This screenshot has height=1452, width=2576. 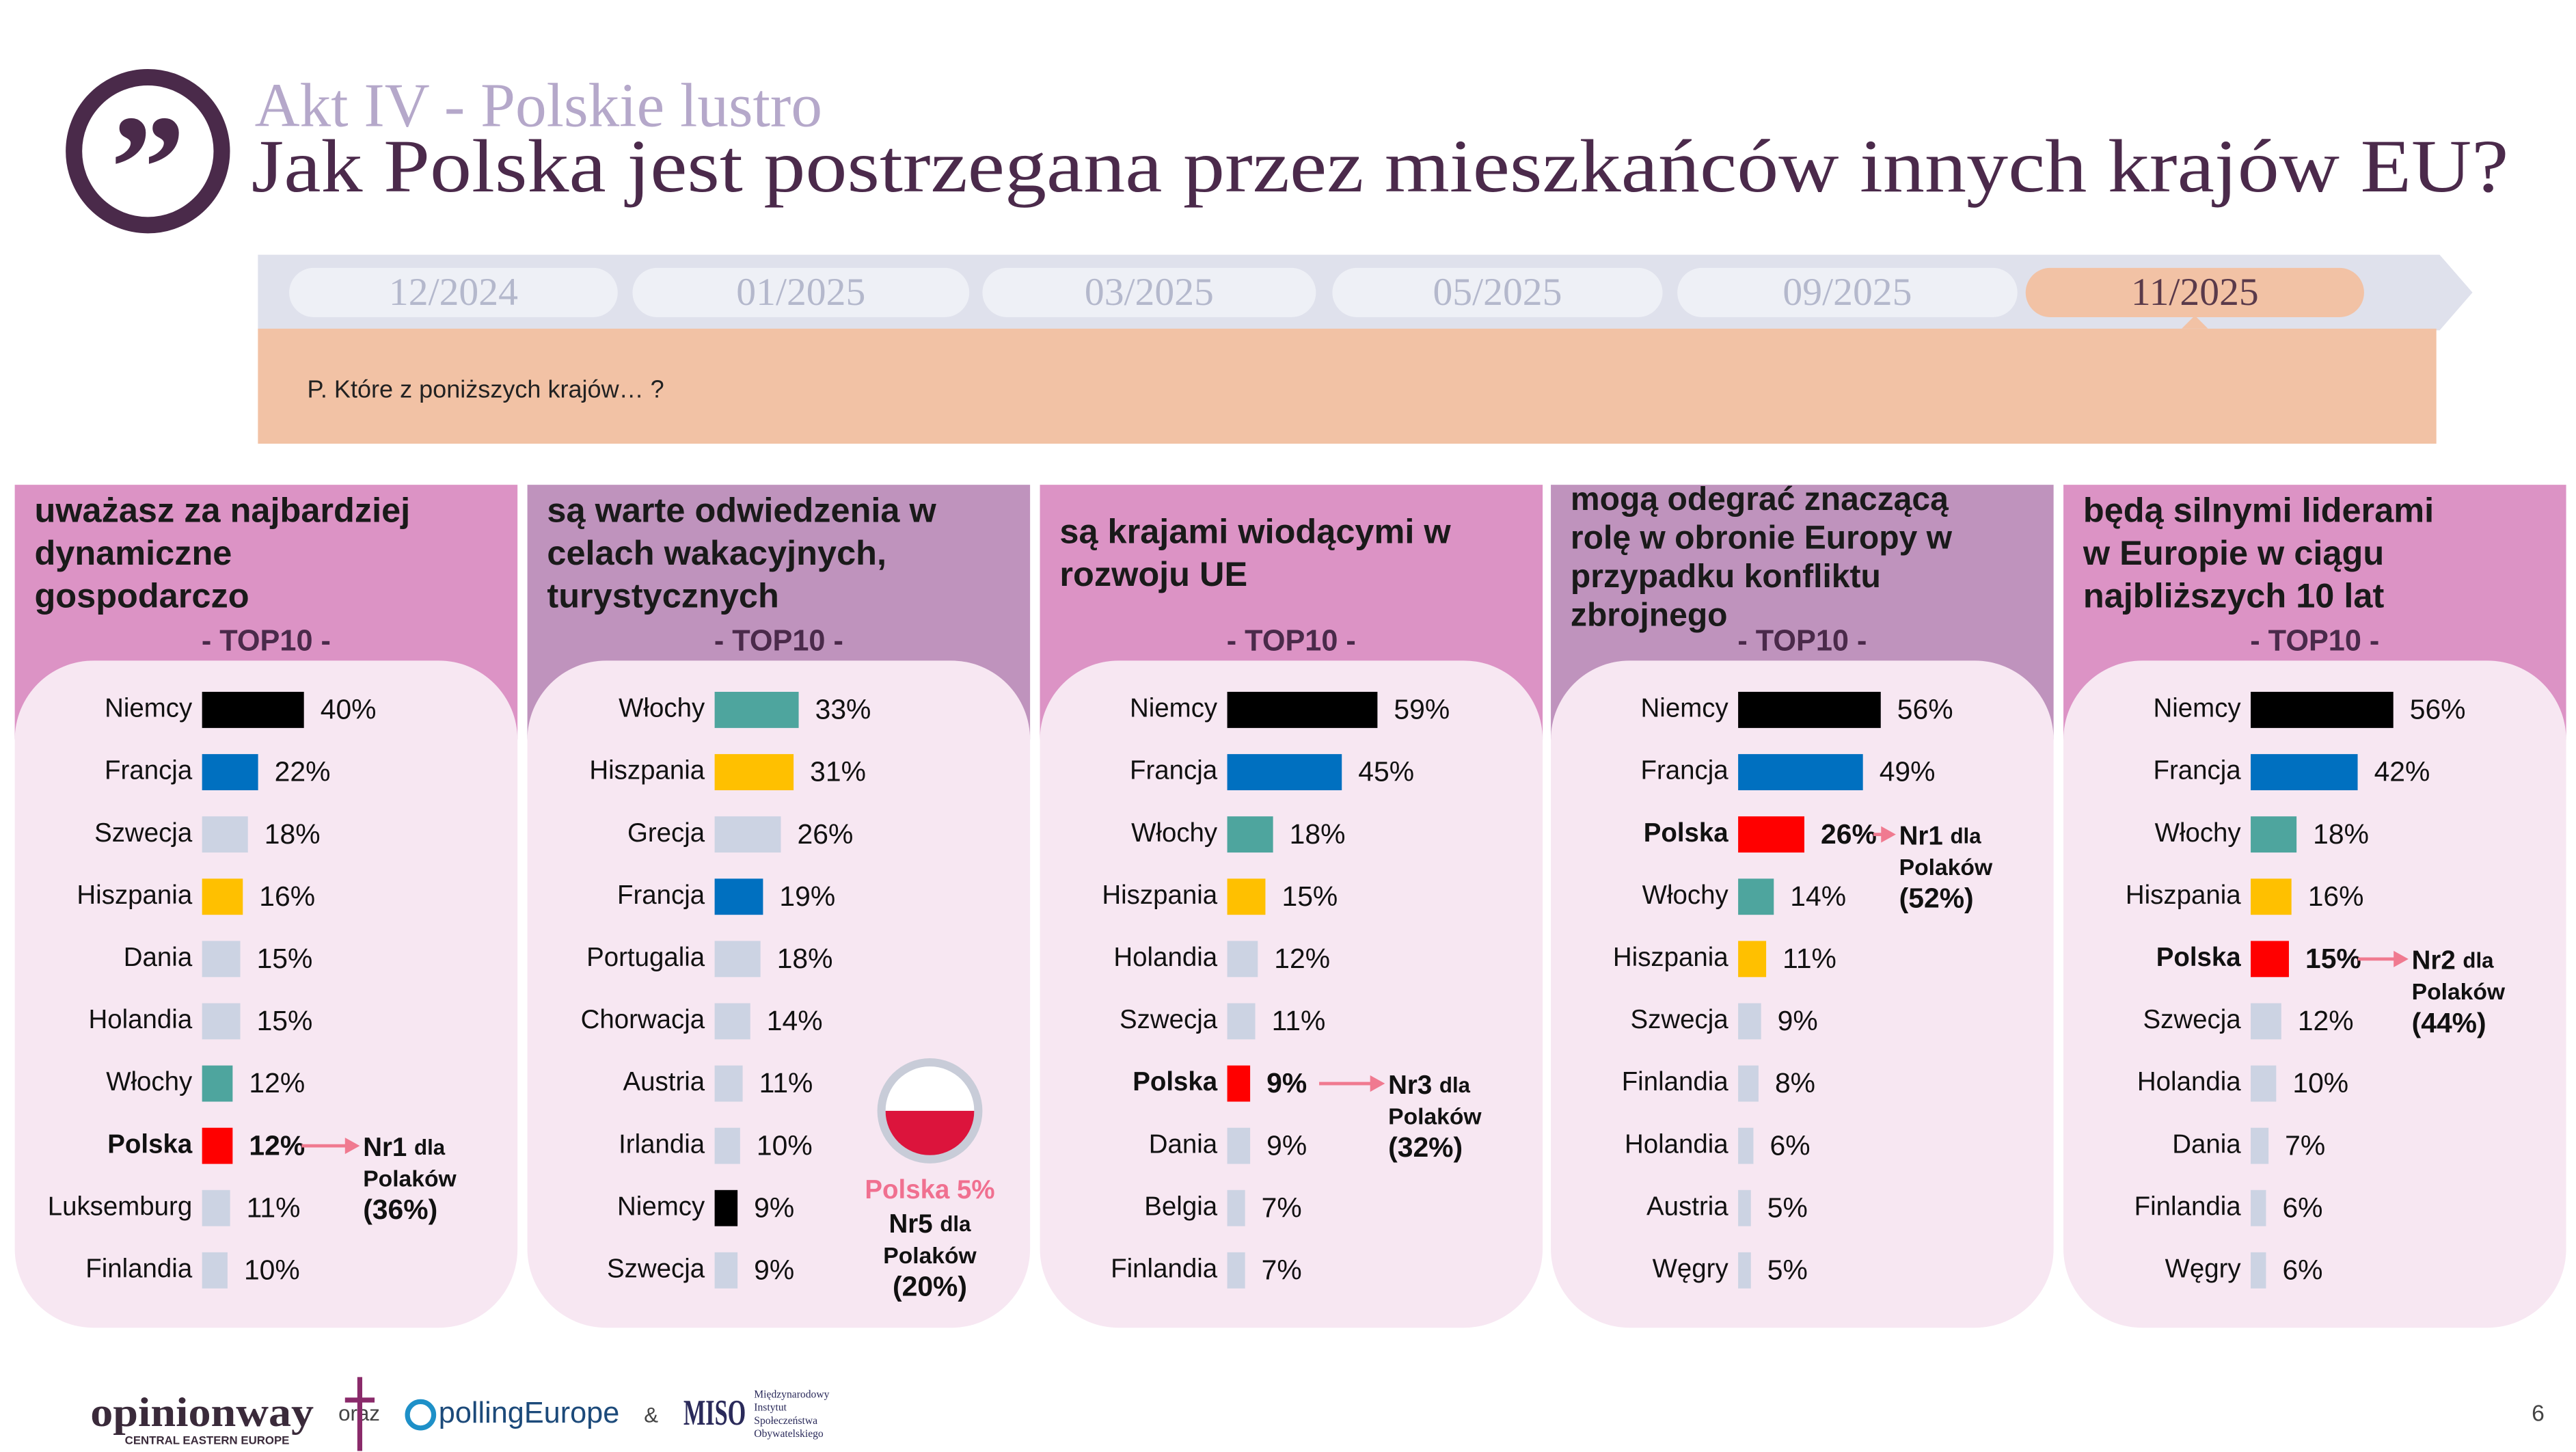 I want to click on miso-line: Społeczeństwa, so click(x=785, y=1421).